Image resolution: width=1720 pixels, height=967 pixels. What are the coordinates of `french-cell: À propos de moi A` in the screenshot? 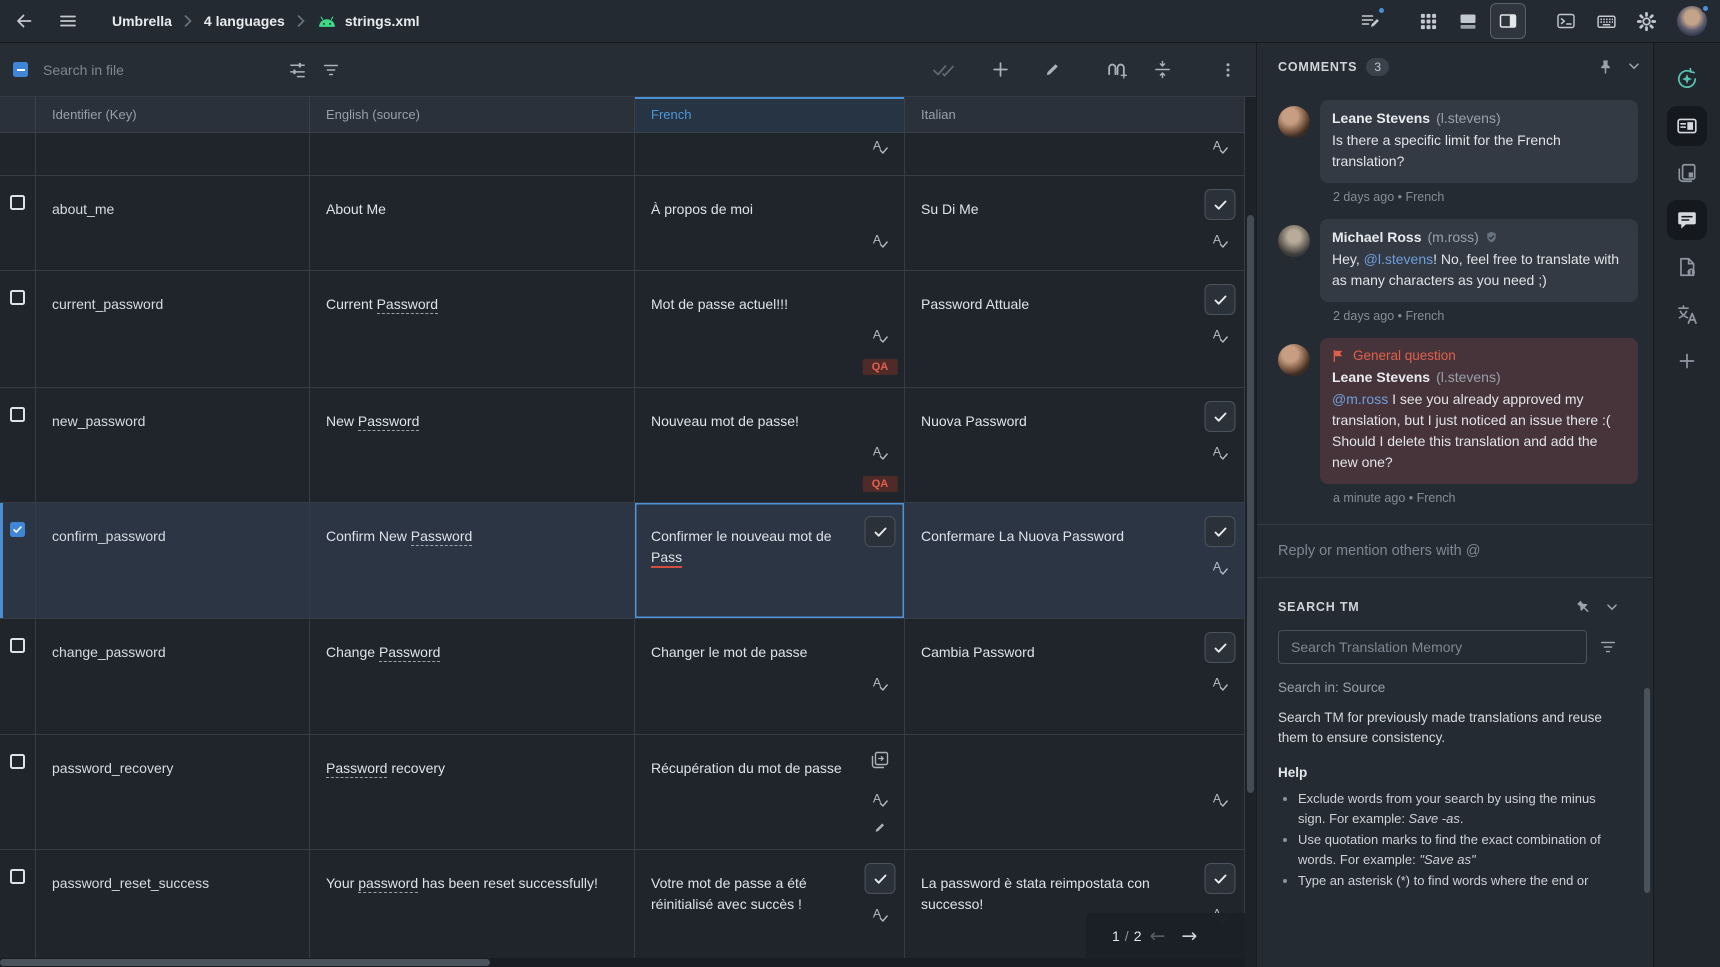 It's located at (770, 223).